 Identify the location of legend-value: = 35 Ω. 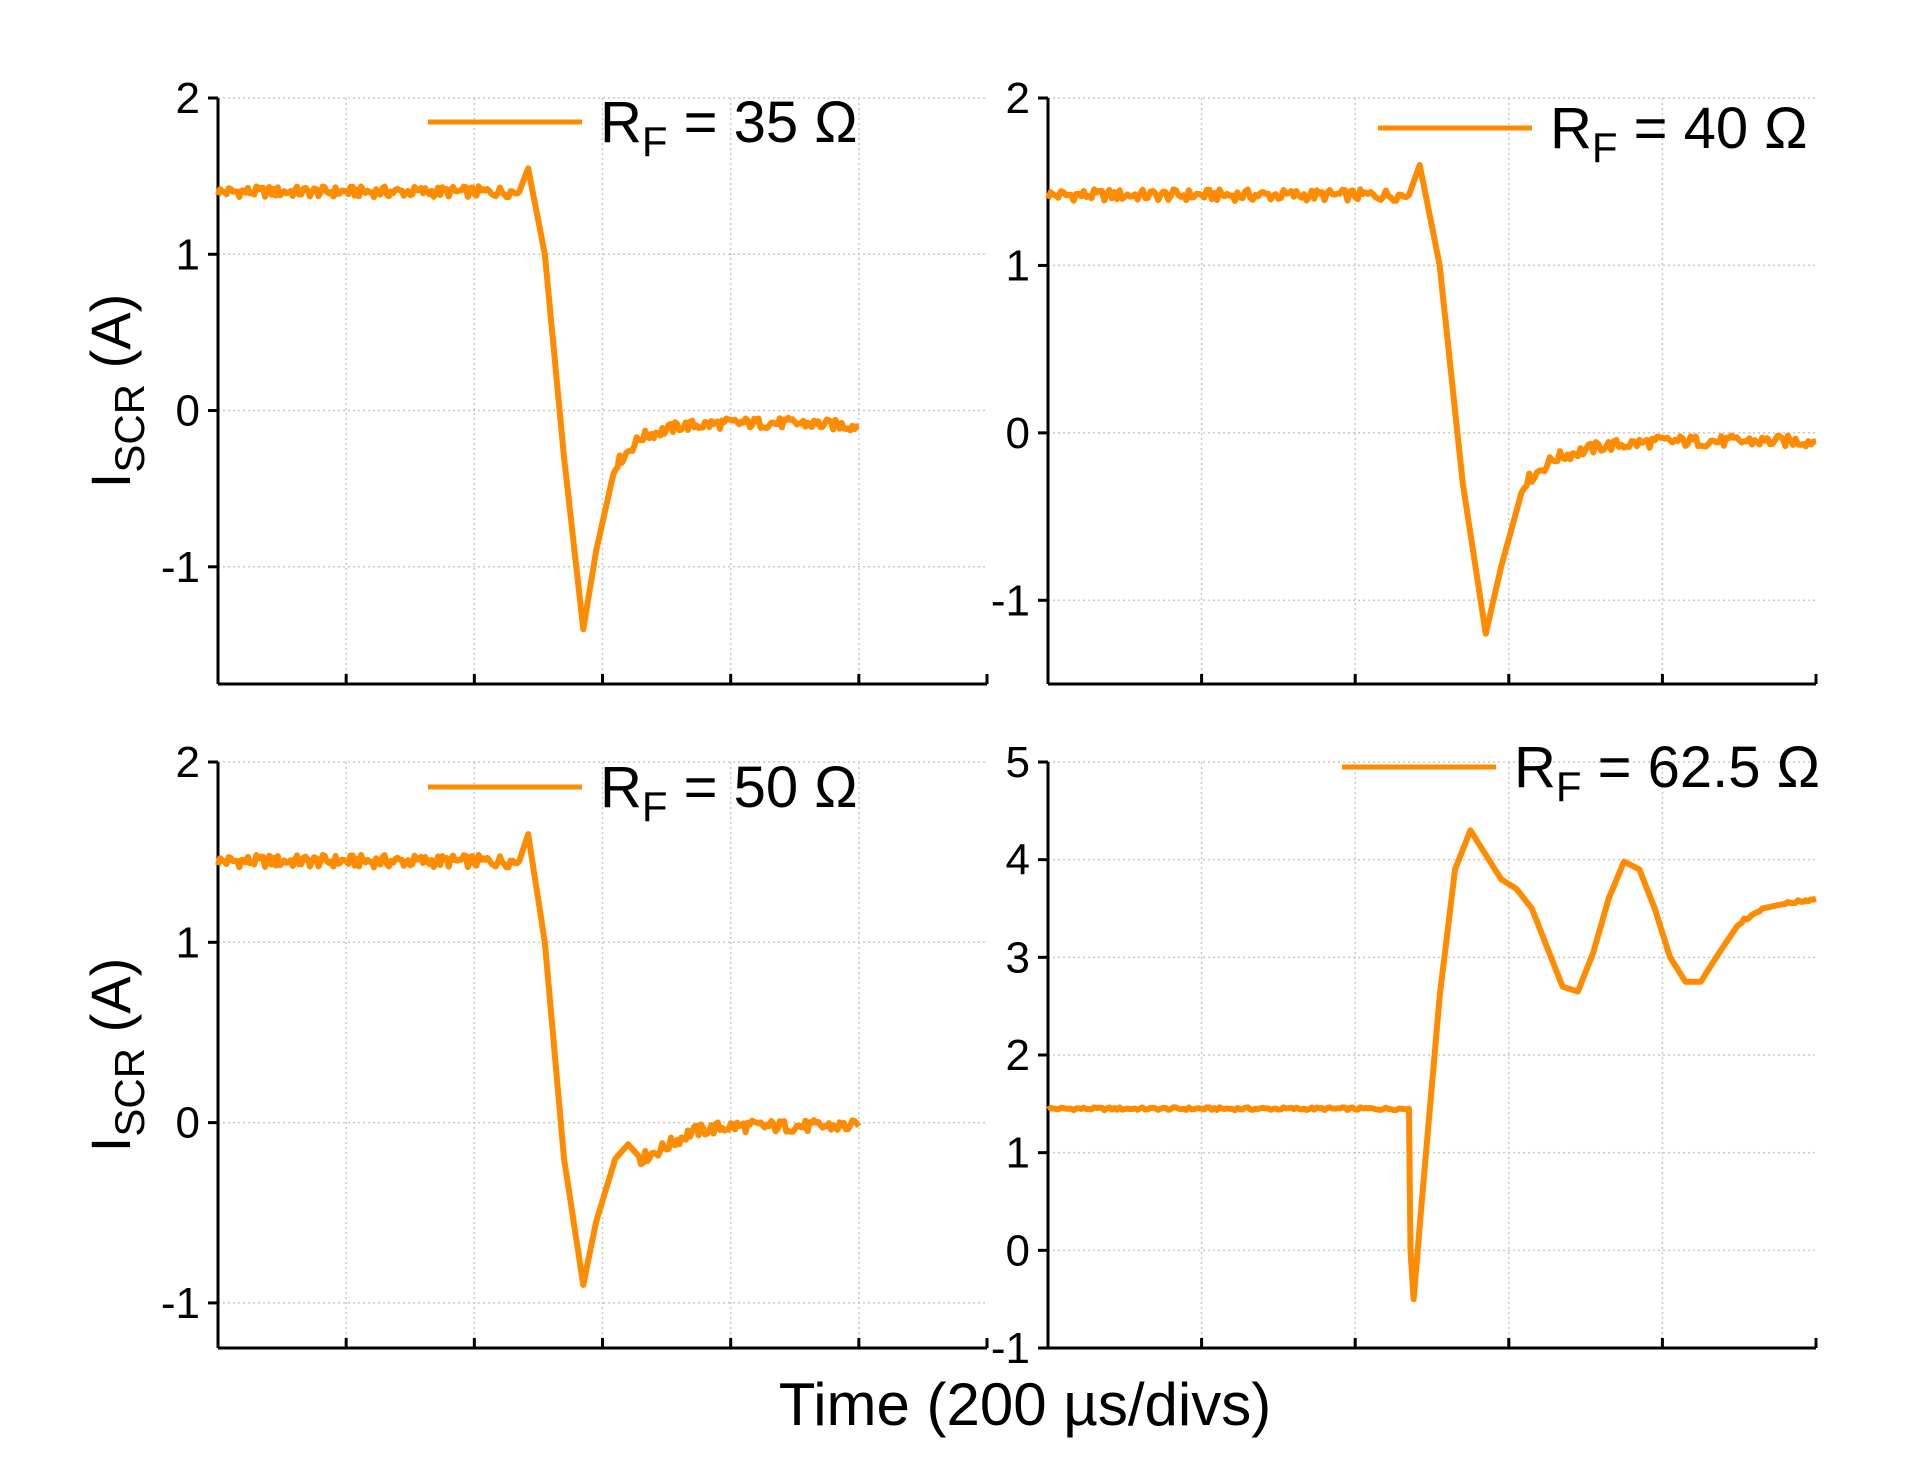
(763, 122).